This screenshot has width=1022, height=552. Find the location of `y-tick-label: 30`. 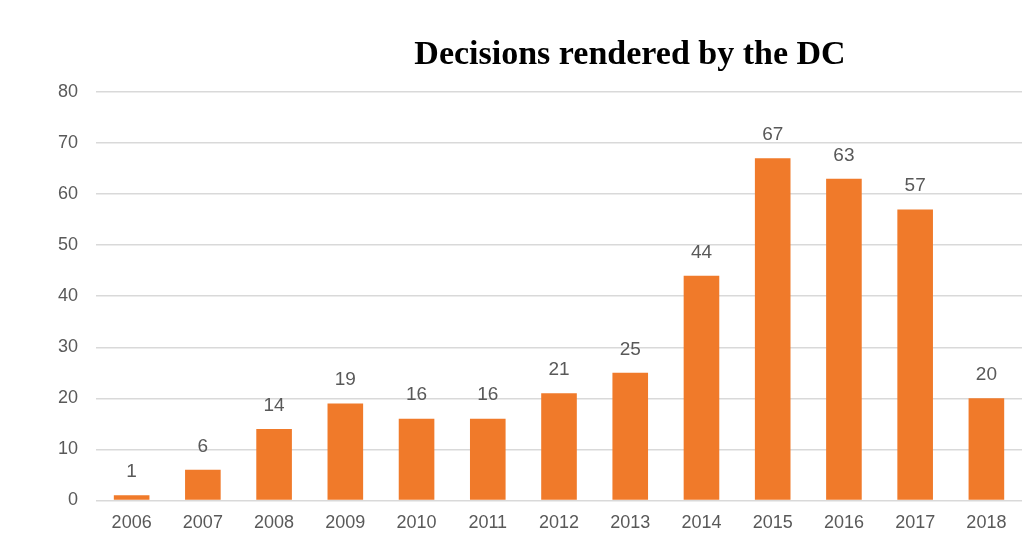

y-tick-label: 30 is located at coordinates (68, 346).